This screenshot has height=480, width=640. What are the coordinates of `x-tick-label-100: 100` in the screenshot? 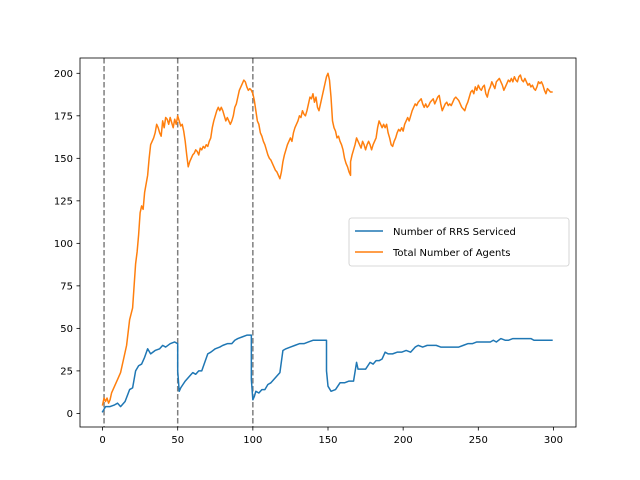 It's located at (252, 440).